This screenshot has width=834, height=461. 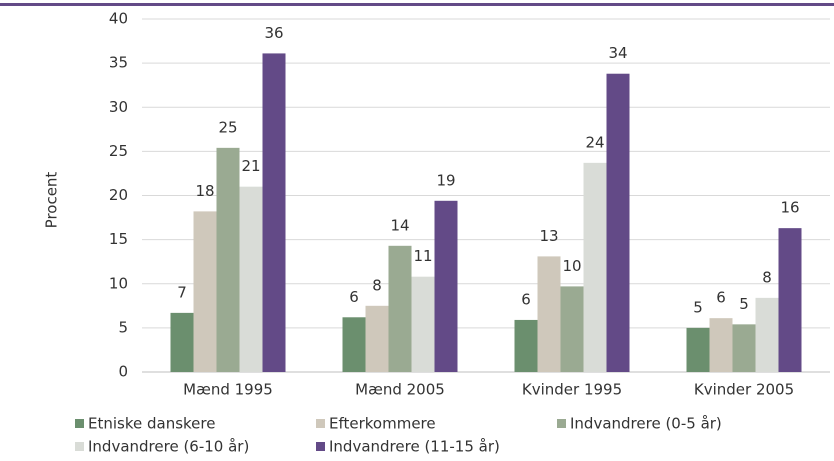 What do you see at coordinates (250, 166) in the screenshot?
I see `value-label: 21` at bounding box center [250, 166].